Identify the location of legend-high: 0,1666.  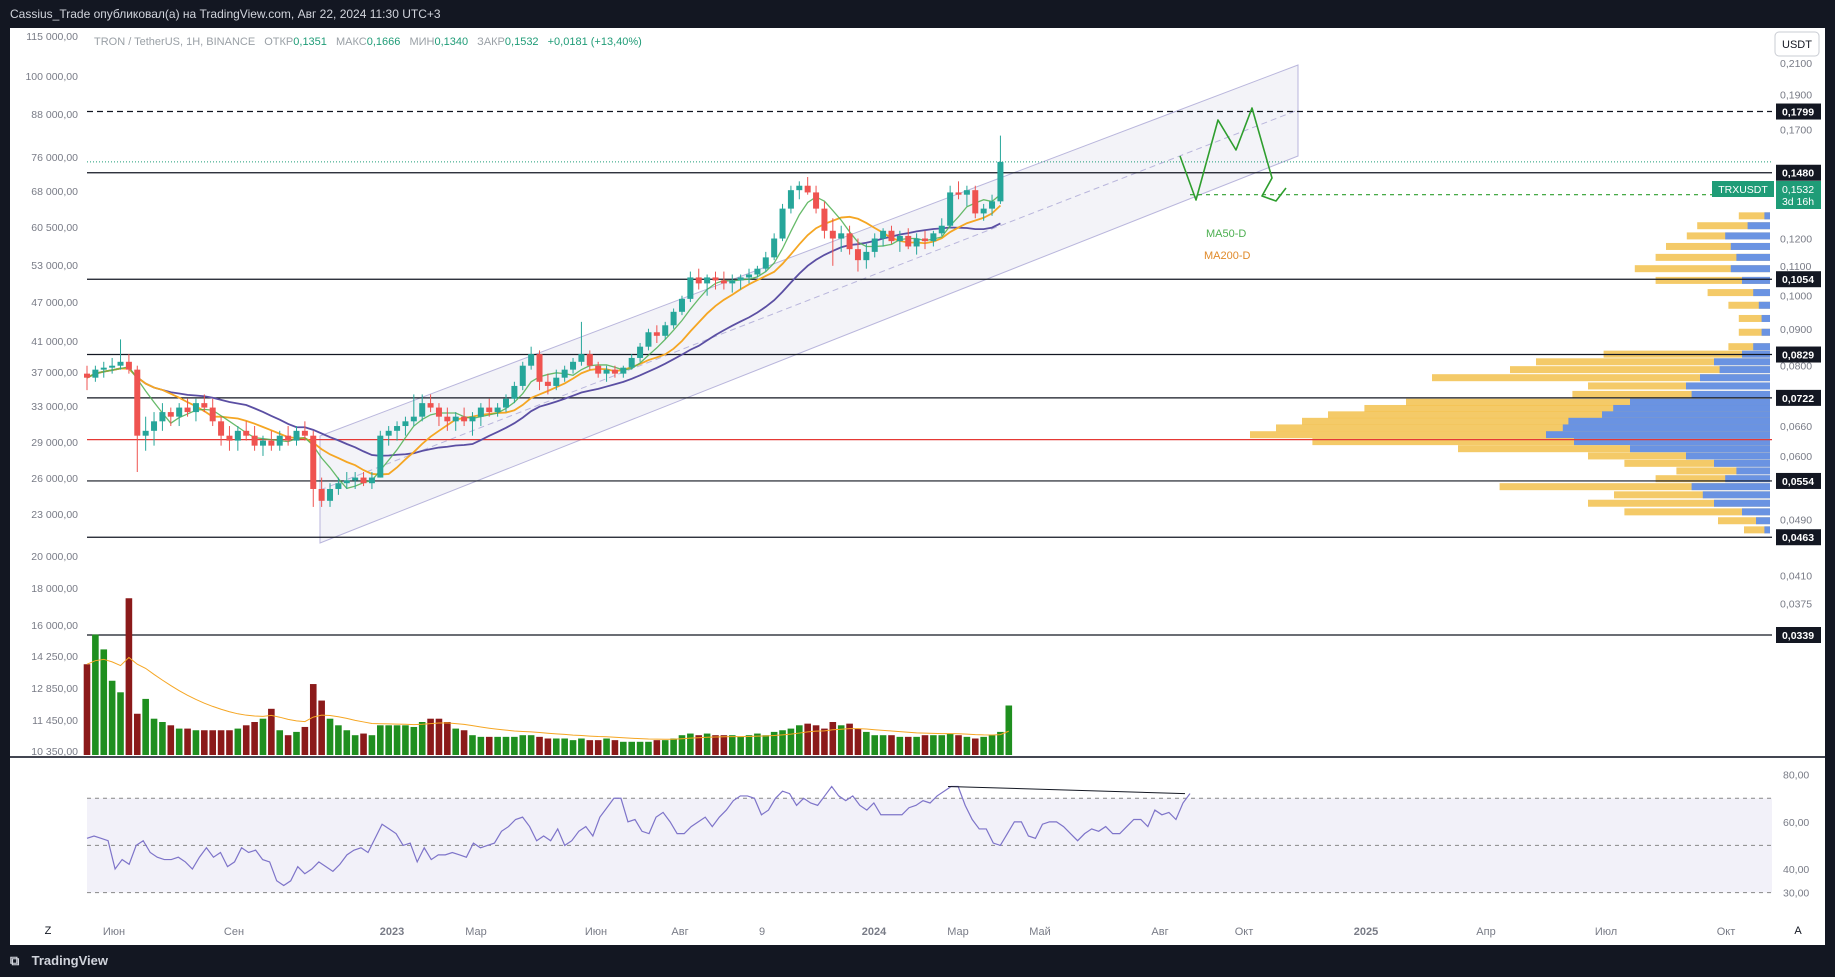
(384, 42).